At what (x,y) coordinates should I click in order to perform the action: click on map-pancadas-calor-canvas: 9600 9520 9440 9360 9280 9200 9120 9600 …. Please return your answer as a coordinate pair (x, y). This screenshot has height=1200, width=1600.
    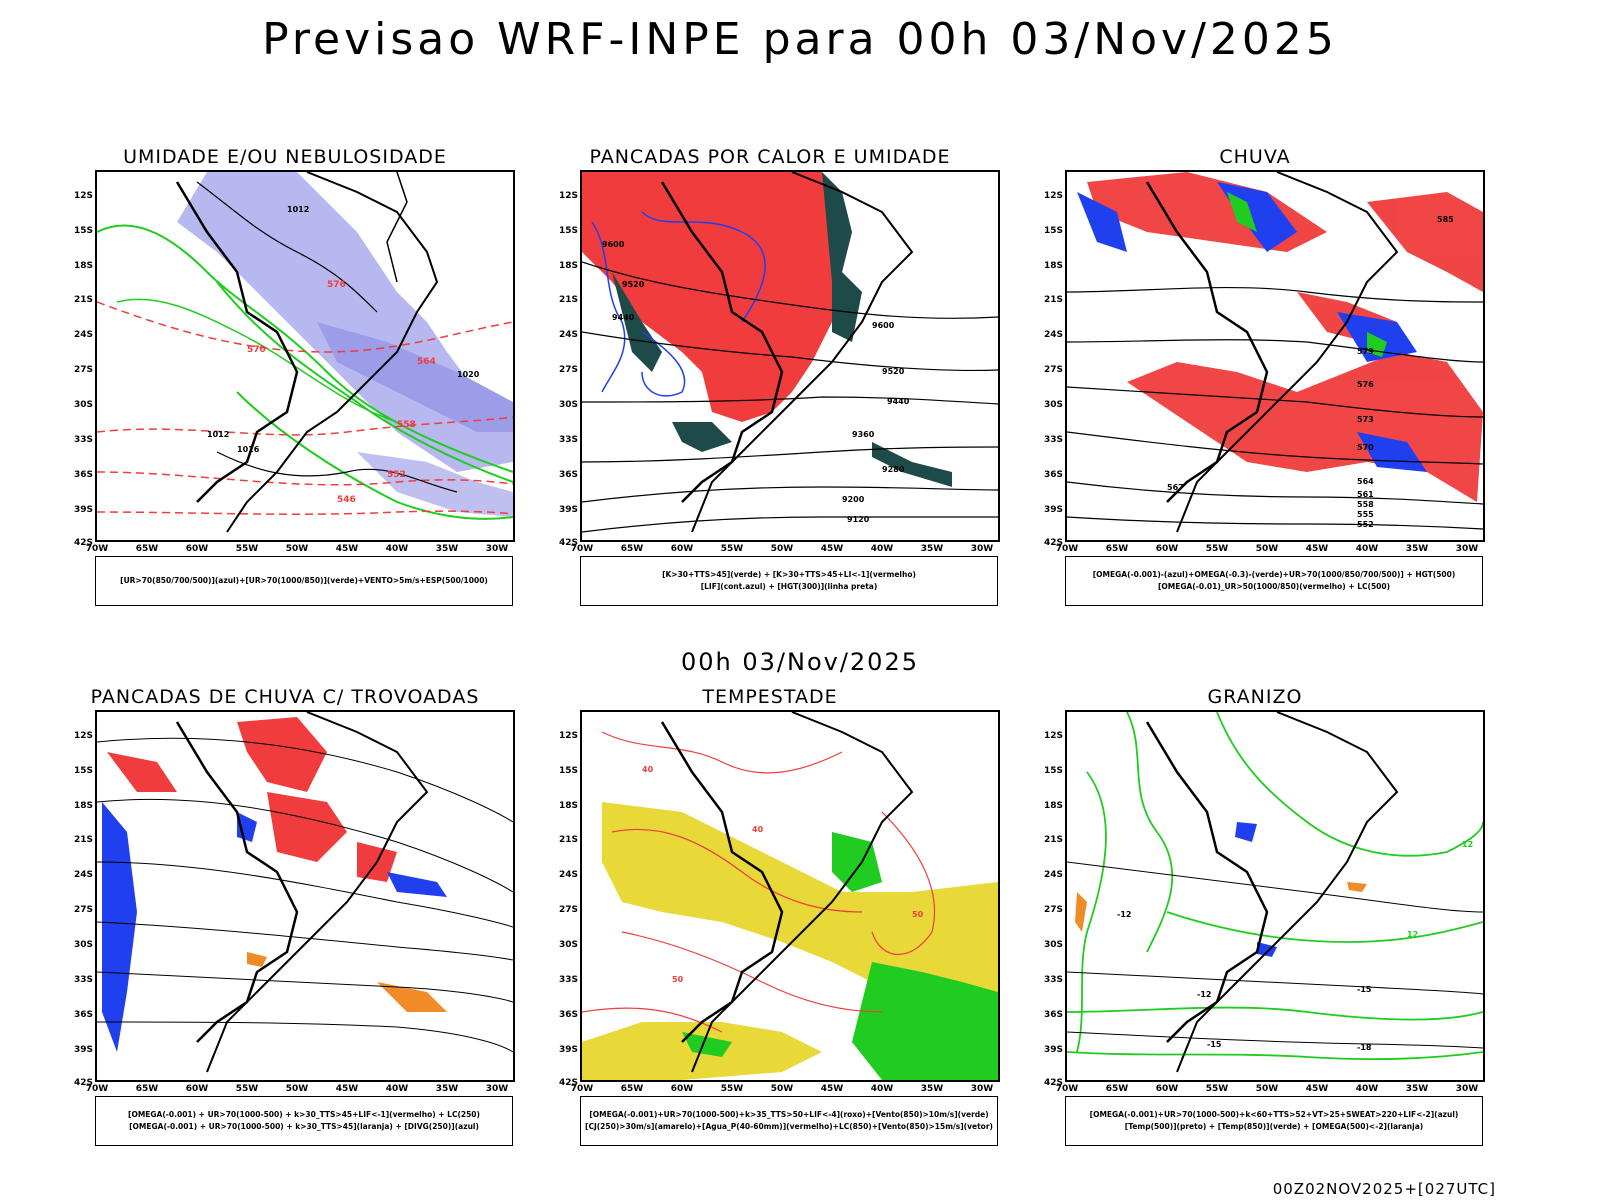
    Looking at the image, I should click on (790, 352).